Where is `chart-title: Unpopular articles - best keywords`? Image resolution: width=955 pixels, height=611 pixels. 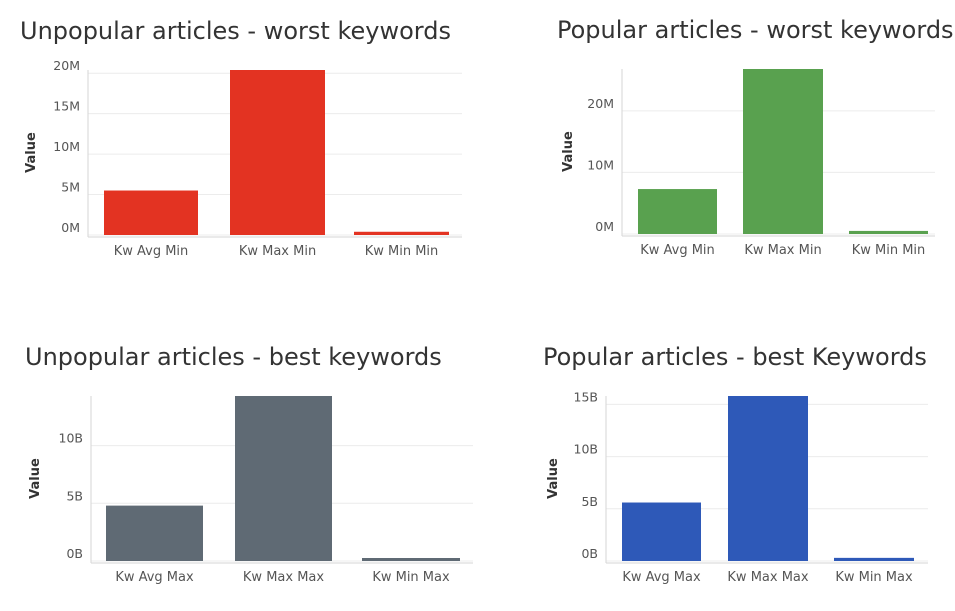
chart-title: Unpopular articles - best keywords is located at coordinates (233, 357).